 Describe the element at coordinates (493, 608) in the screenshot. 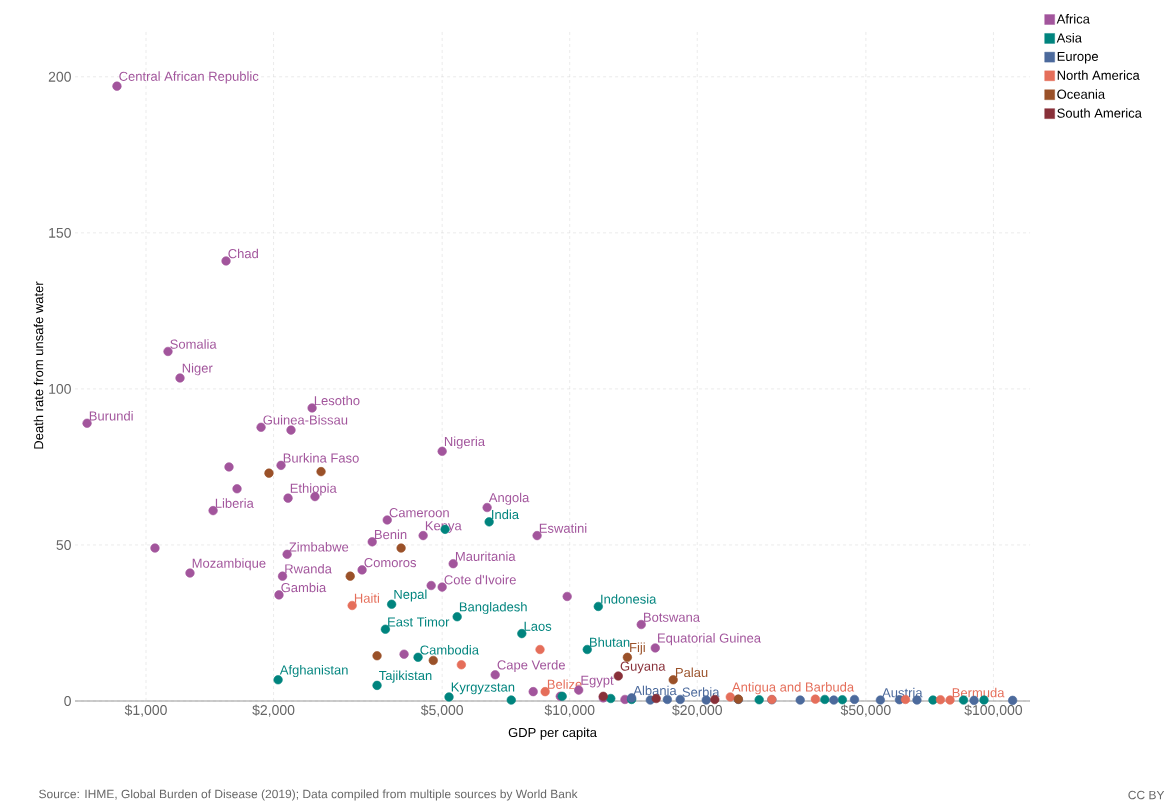

I see `annotation: Bangladesh` at that location.